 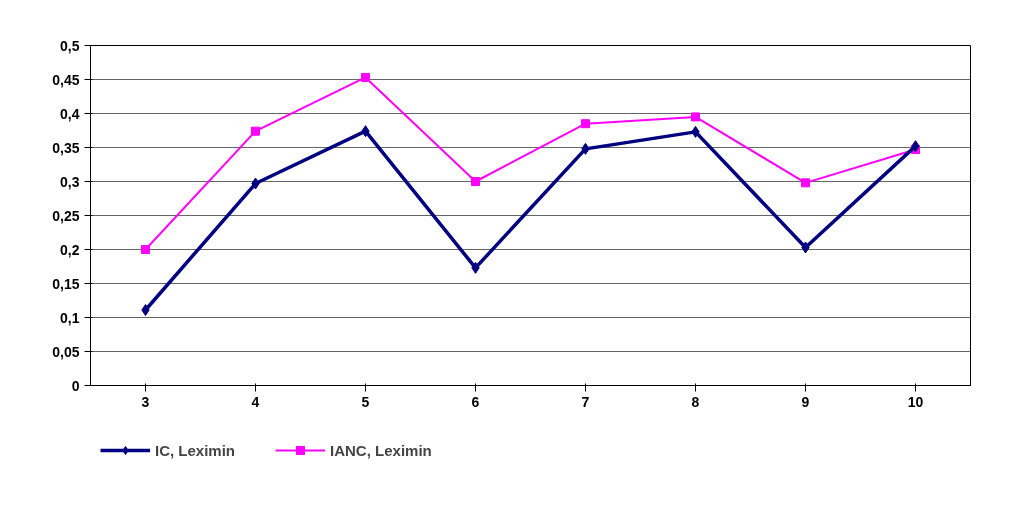 What do you see at coordinates (255, 401) in the screenshot?
I see `x-tick-label: 4` at bounding box center [255, 401].